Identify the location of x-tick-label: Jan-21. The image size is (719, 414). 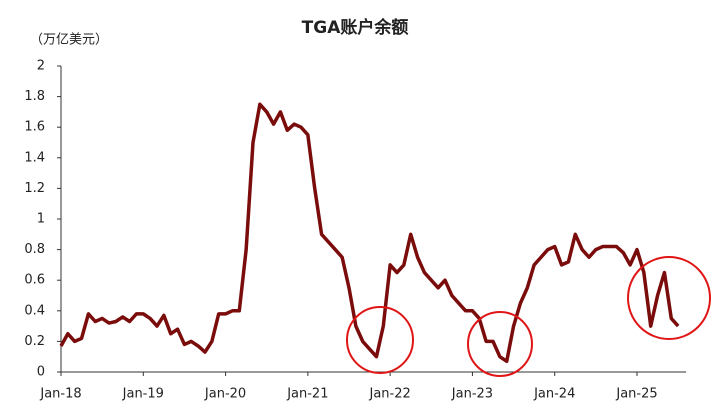
(307, 394).